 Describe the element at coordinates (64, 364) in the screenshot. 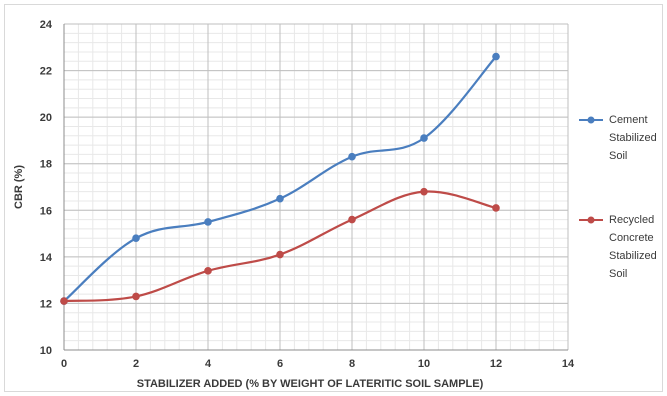

I see `x-tick-label: 0` at that location.